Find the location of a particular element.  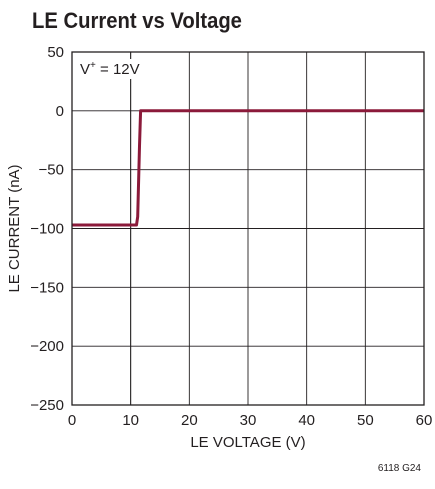

figure-code: 6118 G24 is located at coordinates (399, 468).